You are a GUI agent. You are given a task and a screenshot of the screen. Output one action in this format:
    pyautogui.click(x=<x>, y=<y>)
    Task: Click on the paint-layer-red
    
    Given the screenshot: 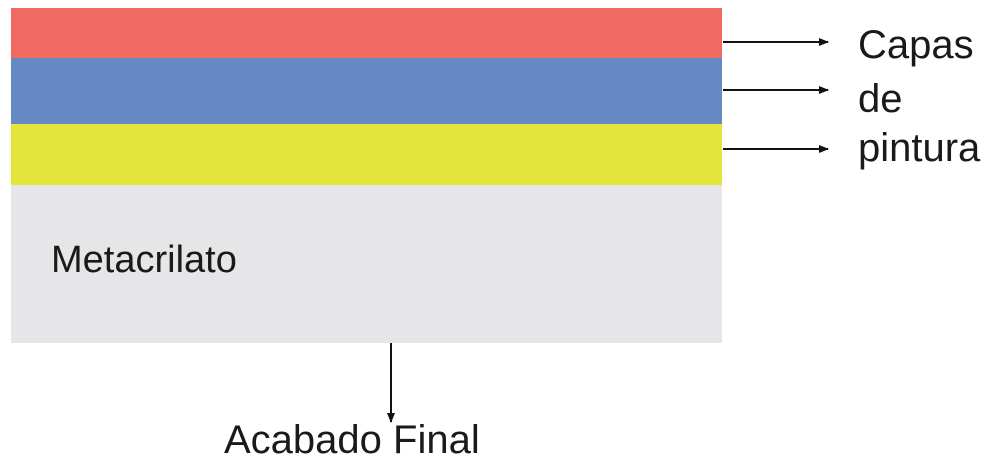 What is the action you would take?
    pyautogui.click(x=366, y=33)
    